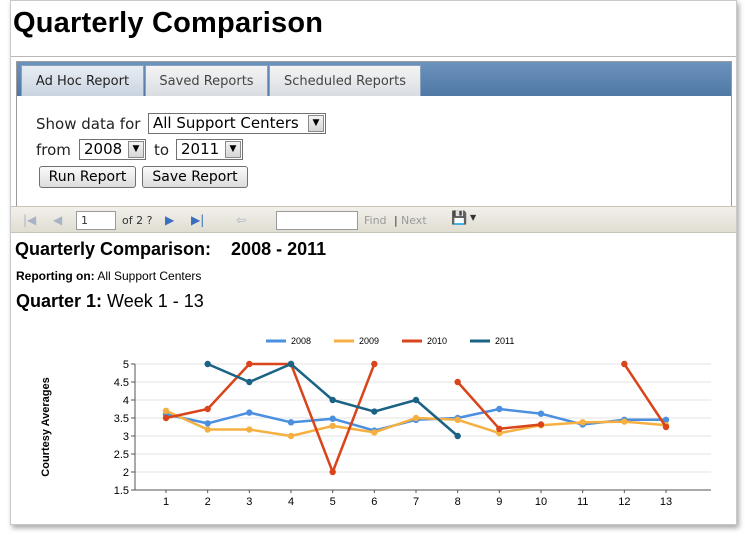 The height and width of the screenshot is (536, 745). I want to click on previous-page-icon: ◀, so click(58, 220).